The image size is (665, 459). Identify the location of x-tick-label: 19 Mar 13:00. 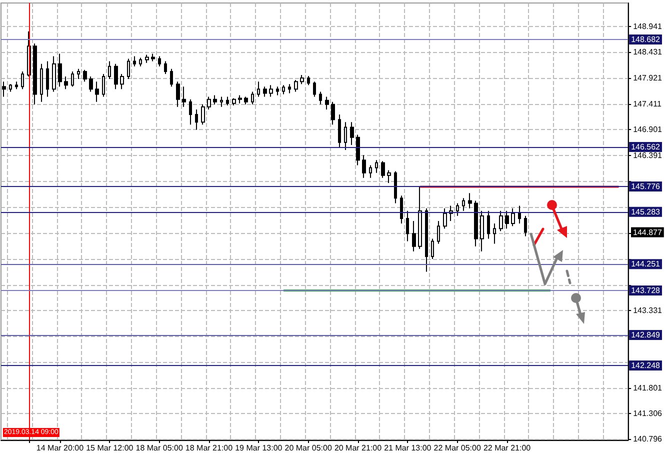
(259, 448).